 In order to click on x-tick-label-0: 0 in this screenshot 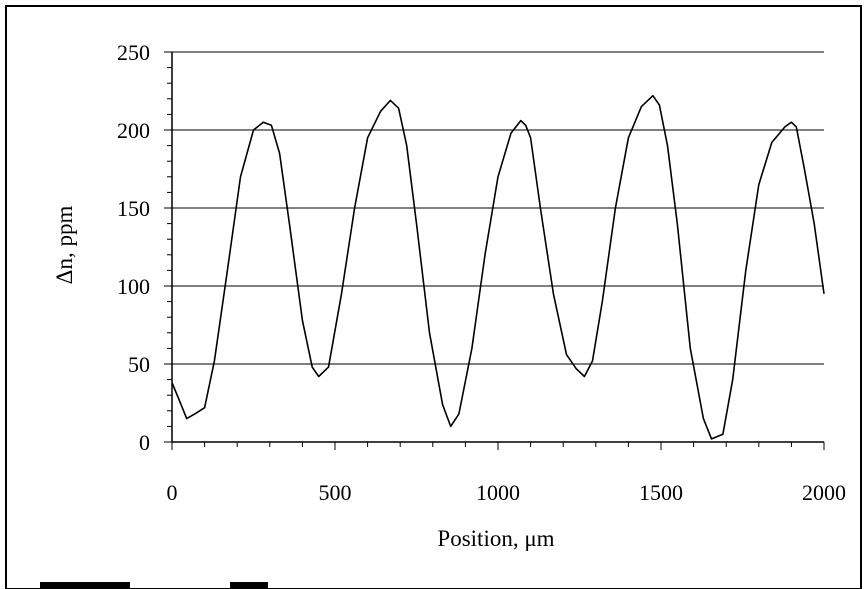, I will do `click(172, 492)`.